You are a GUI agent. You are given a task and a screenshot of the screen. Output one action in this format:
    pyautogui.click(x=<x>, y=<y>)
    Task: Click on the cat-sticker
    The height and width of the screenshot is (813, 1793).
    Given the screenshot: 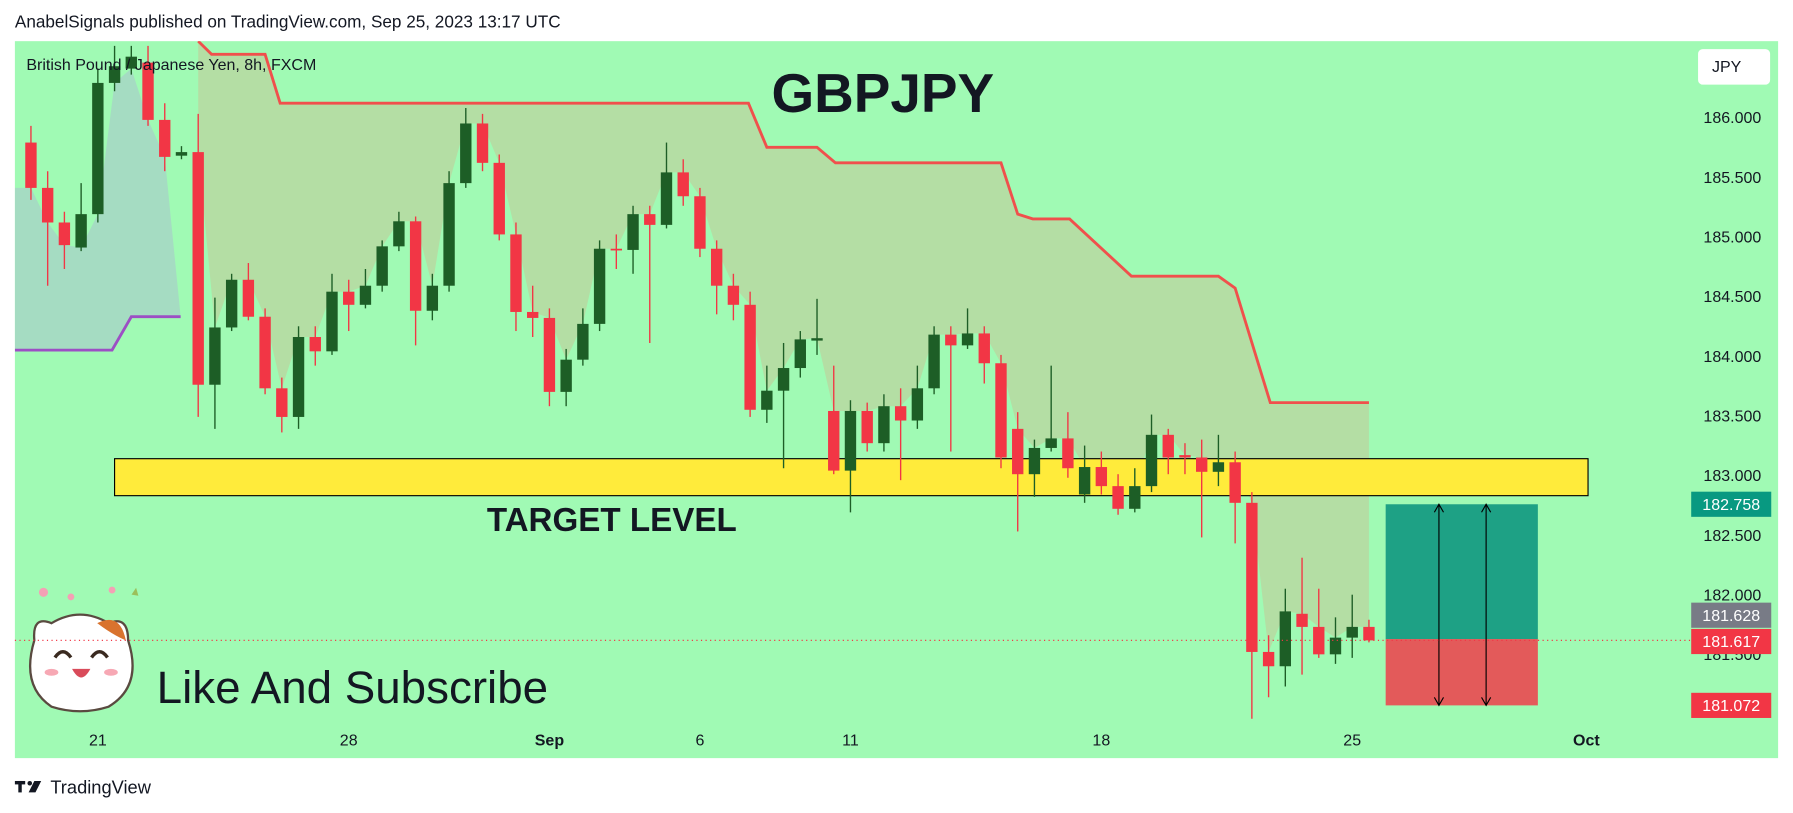 What is the action you would take?
    pyautogui.click(x=83, y=649)
    